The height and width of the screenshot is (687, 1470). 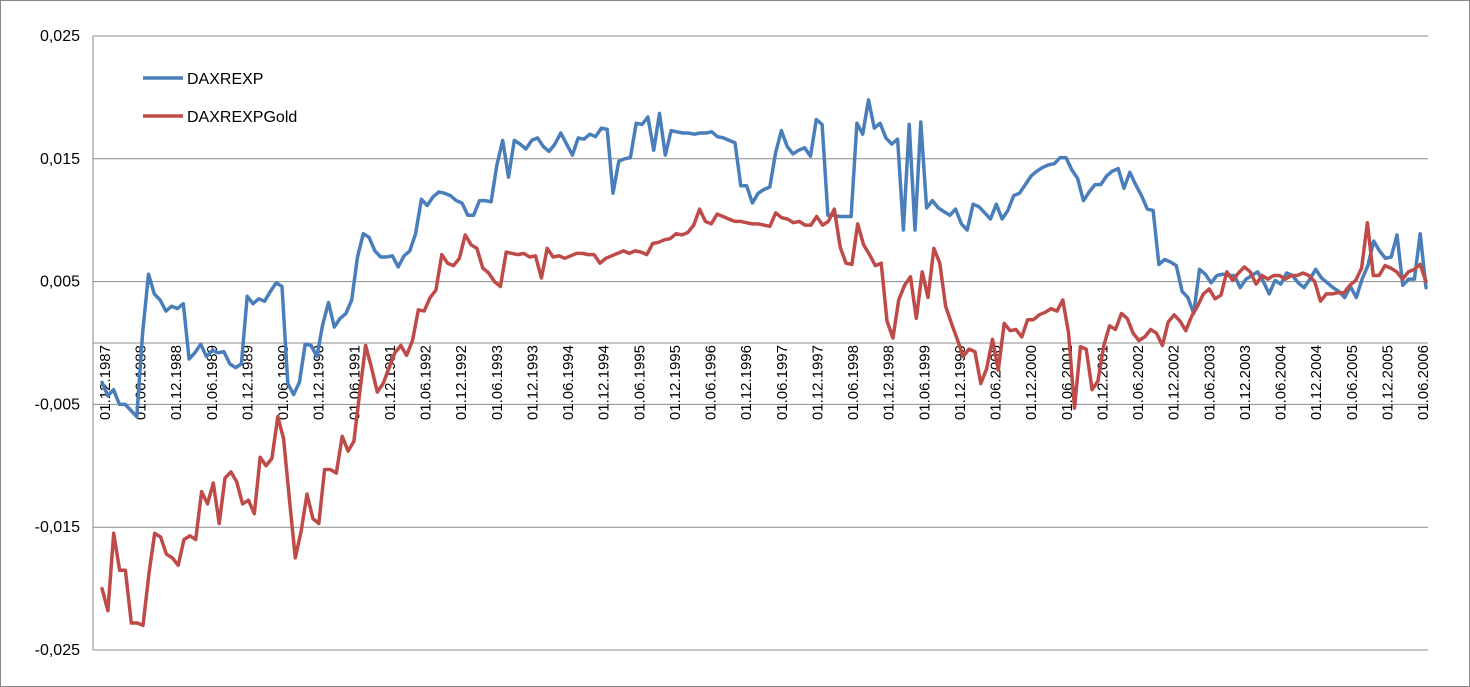 I want to click on legend-label: DAXREXPGold, so click(x=242, y=117).